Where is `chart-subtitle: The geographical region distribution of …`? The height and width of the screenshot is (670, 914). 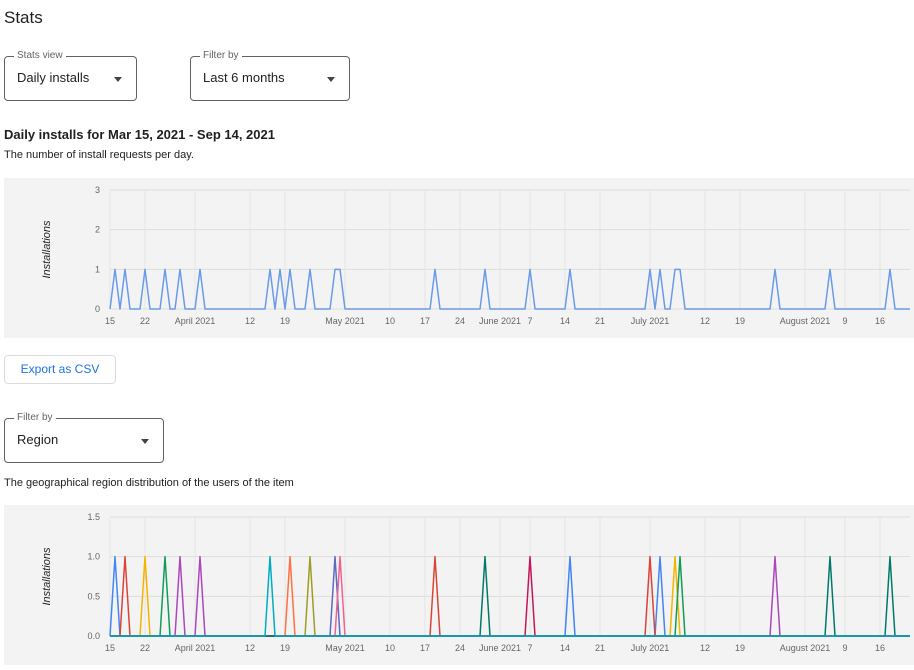 chart-subtitle: The geographical region distribution of … is located at coordinates (149, 483).